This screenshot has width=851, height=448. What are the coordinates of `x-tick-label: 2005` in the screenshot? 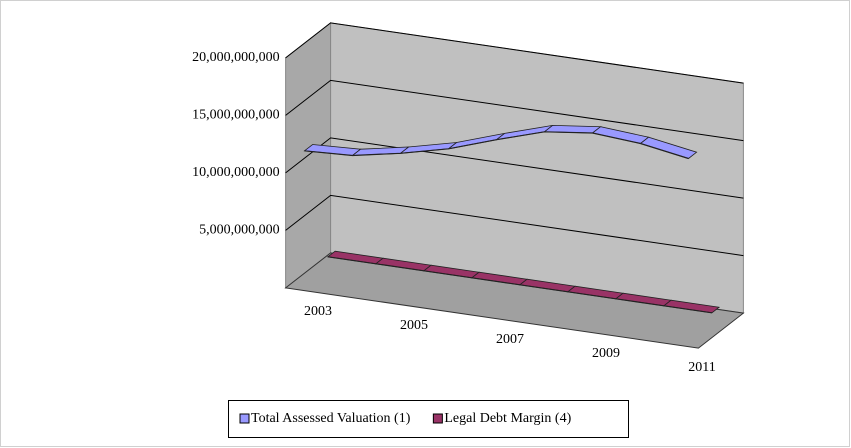 It's located at (414, 325).